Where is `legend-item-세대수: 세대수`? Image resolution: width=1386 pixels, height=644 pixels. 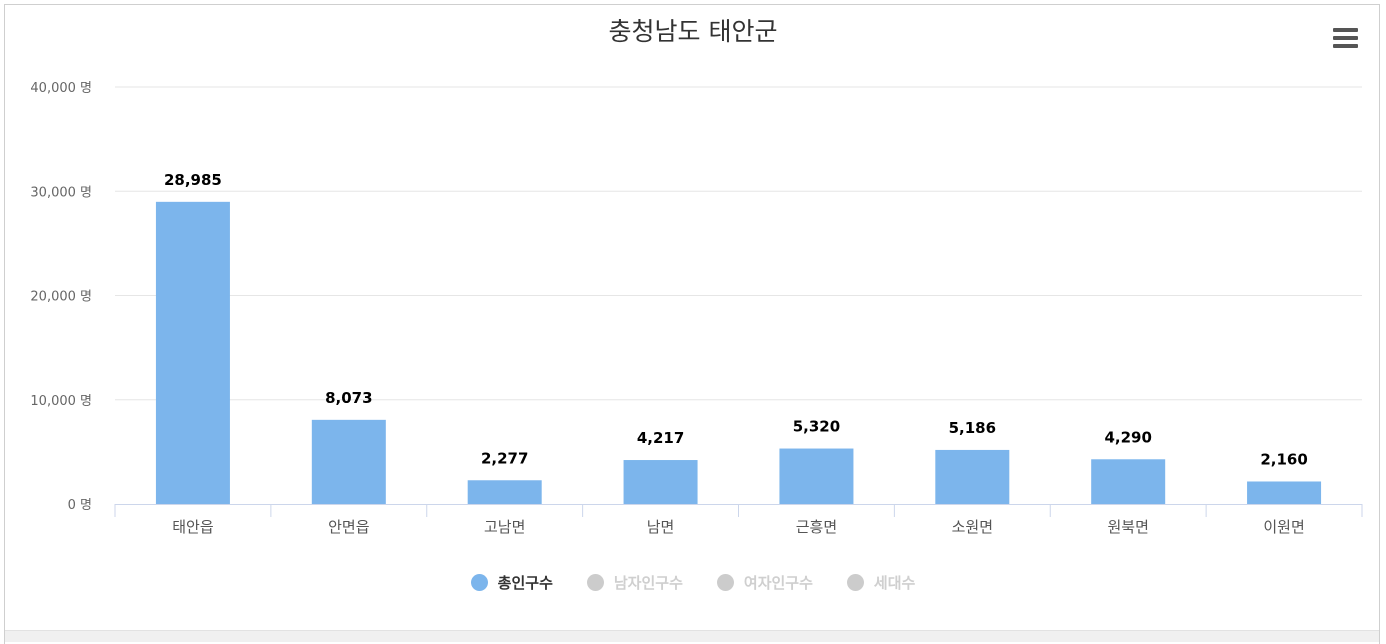 legend-item-세대수: 세대수 is located at coordinates (881, 582).